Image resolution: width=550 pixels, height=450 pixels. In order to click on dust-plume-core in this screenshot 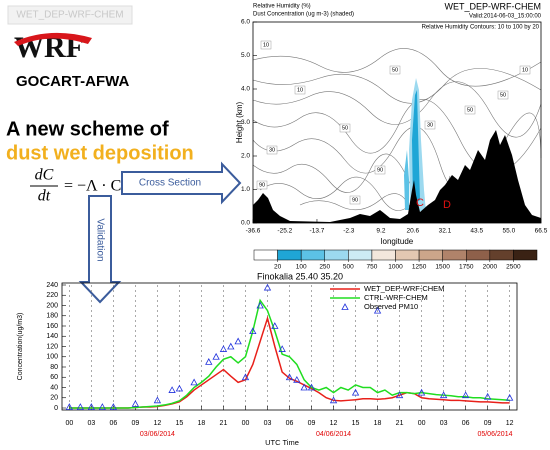, I will do `click(416, 147)`.